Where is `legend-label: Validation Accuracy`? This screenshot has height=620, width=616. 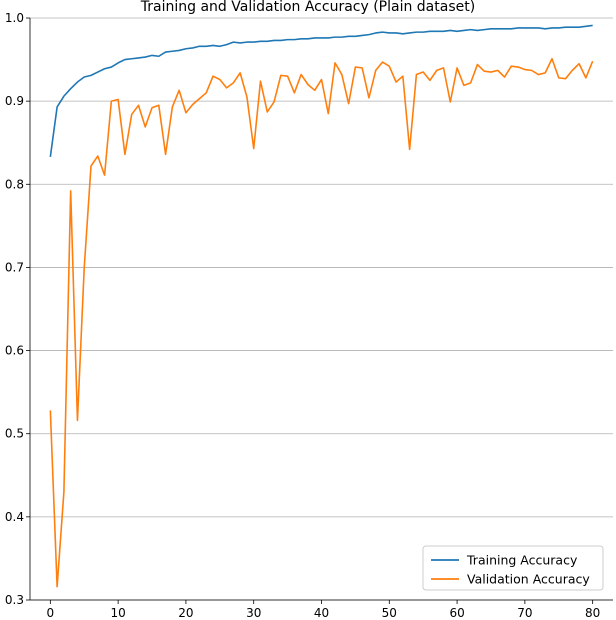 legend-label: Validation Accuracy is located at coordinates (528, 579).